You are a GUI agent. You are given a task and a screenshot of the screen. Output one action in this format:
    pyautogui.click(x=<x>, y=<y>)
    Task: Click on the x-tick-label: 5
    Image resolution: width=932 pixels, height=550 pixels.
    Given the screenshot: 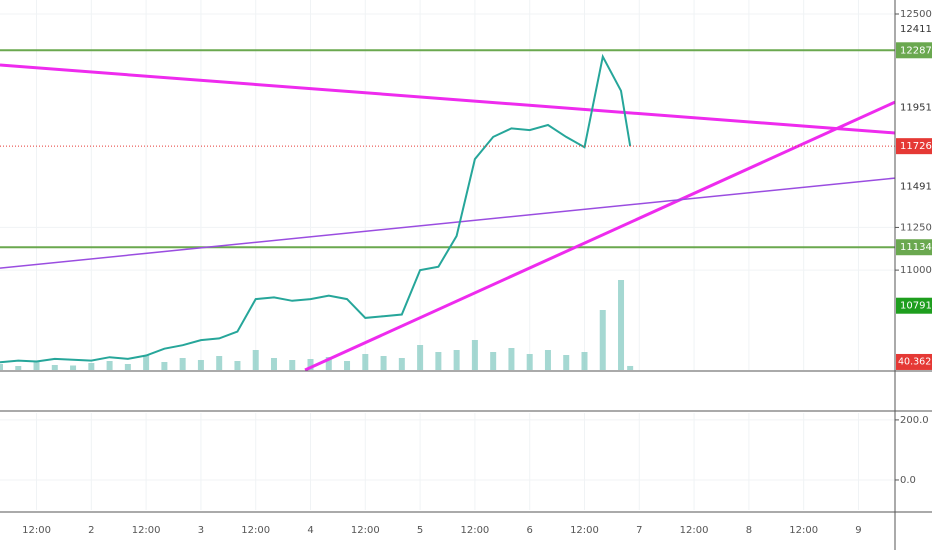 What is the action you would take?
    pyautogui.click(x=420, y=530)
    